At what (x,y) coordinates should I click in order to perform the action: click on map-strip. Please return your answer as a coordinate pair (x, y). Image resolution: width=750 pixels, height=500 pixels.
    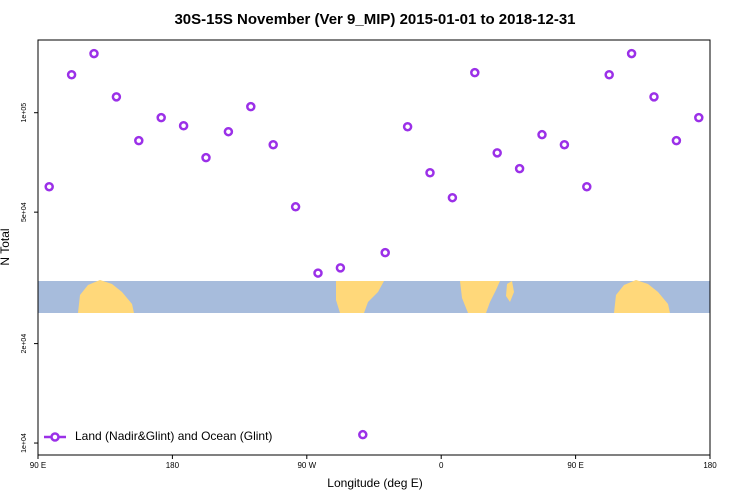
    Looking at the image, I should click on (374, 296).